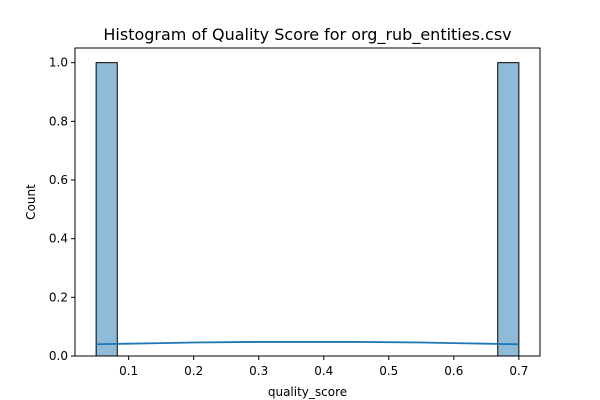  What do you see at coordinates (128, 371) in the screenshot?
I see `x-tick-label: 0.1` at bounding box center [128, 371].